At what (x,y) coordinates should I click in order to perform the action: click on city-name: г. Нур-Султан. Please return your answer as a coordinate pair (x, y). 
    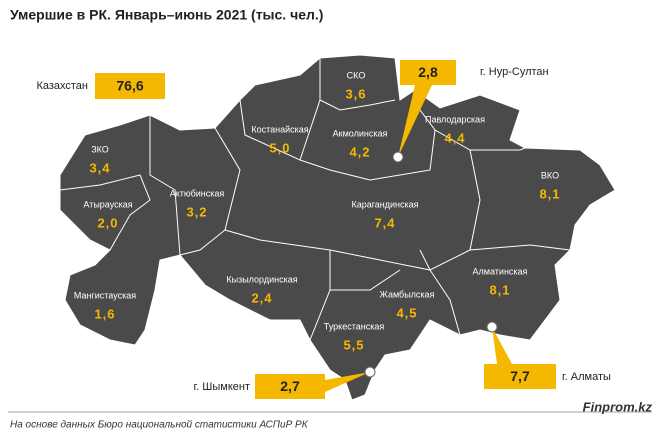
    Looking at the image, I should click on (514, 72).